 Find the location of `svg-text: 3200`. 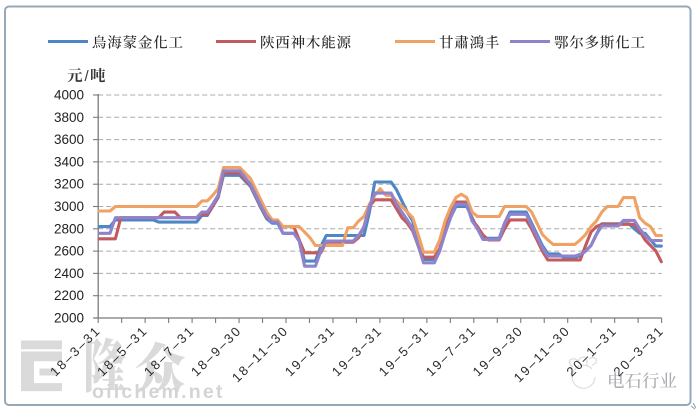

svg-text: 3200 is located at coordinates (69, 184).